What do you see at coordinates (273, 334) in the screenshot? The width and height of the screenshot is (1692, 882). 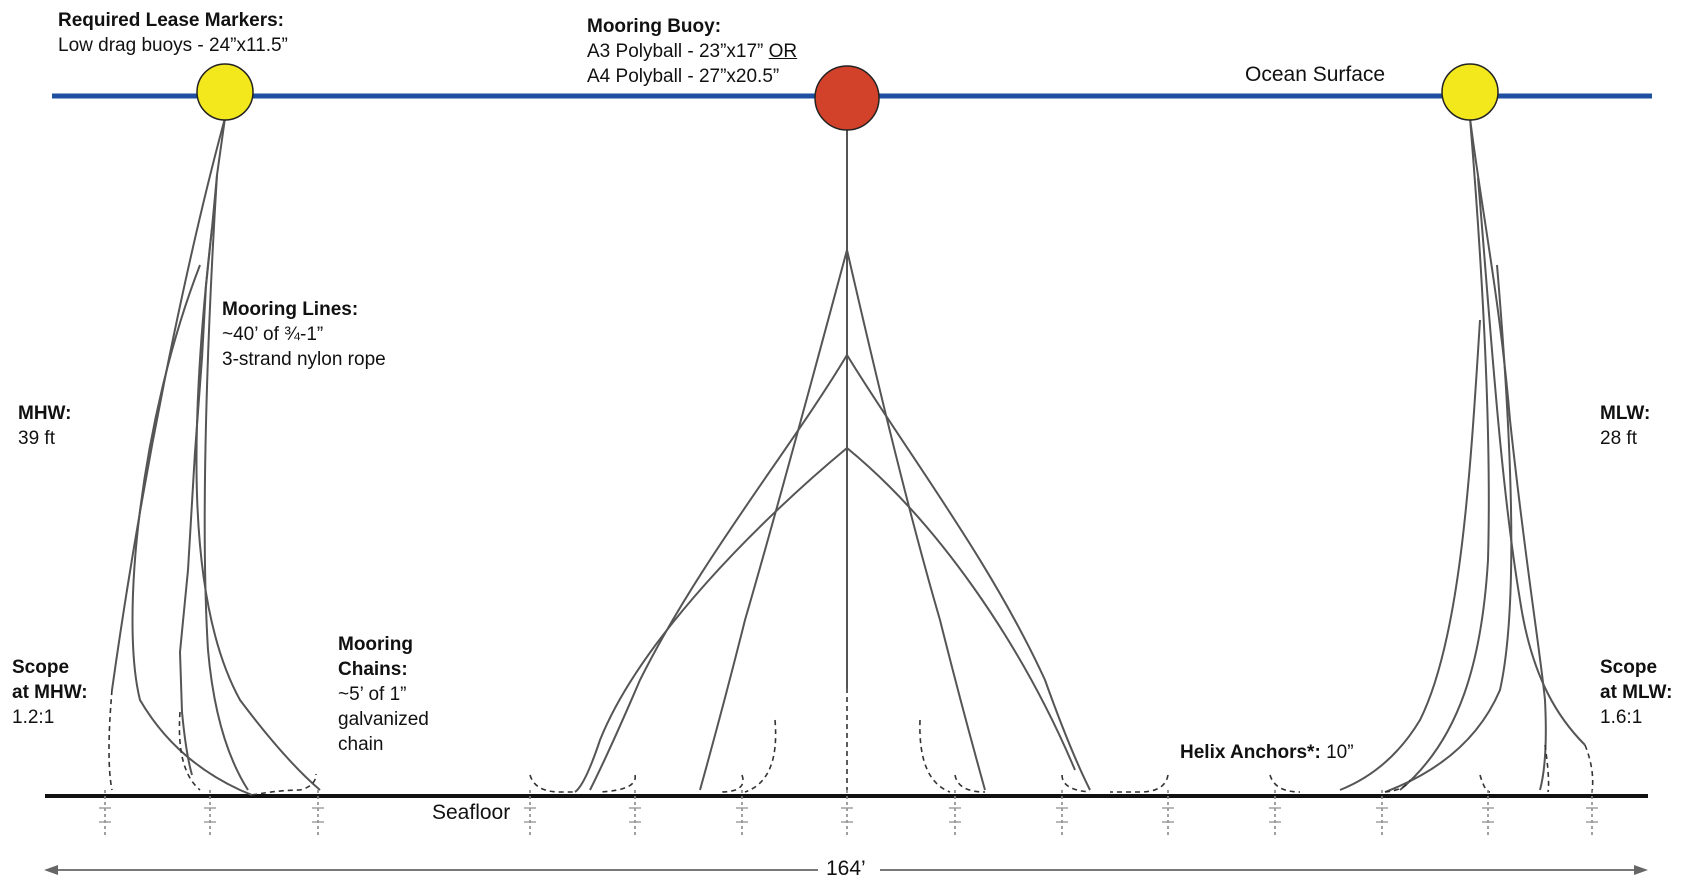 I see `mooring-lines-line1: ~40’ of ¾-1”` at bounding box center [273, 334].